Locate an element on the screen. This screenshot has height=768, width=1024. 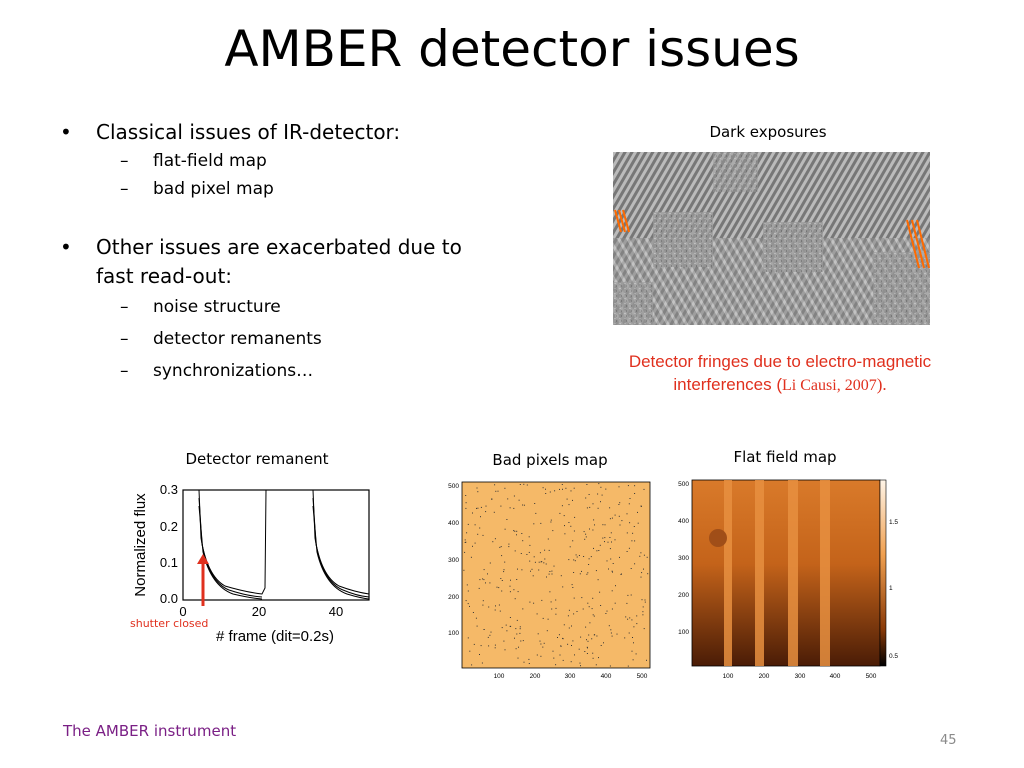
xtick: 40 is located at coordinates (336, 611).